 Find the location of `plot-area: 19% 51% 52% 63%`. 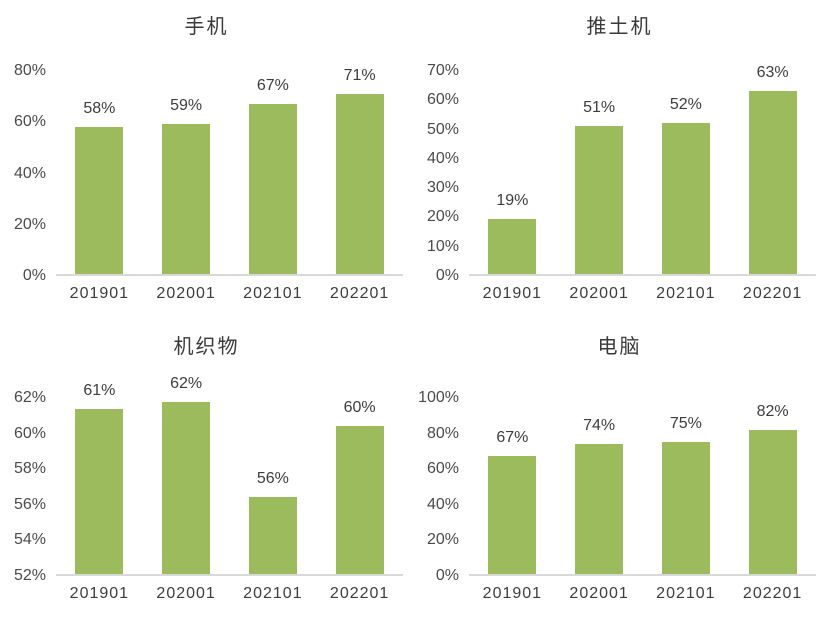

plot-area: 19% 51% 52% 63% is located at coordinates (642, 170).